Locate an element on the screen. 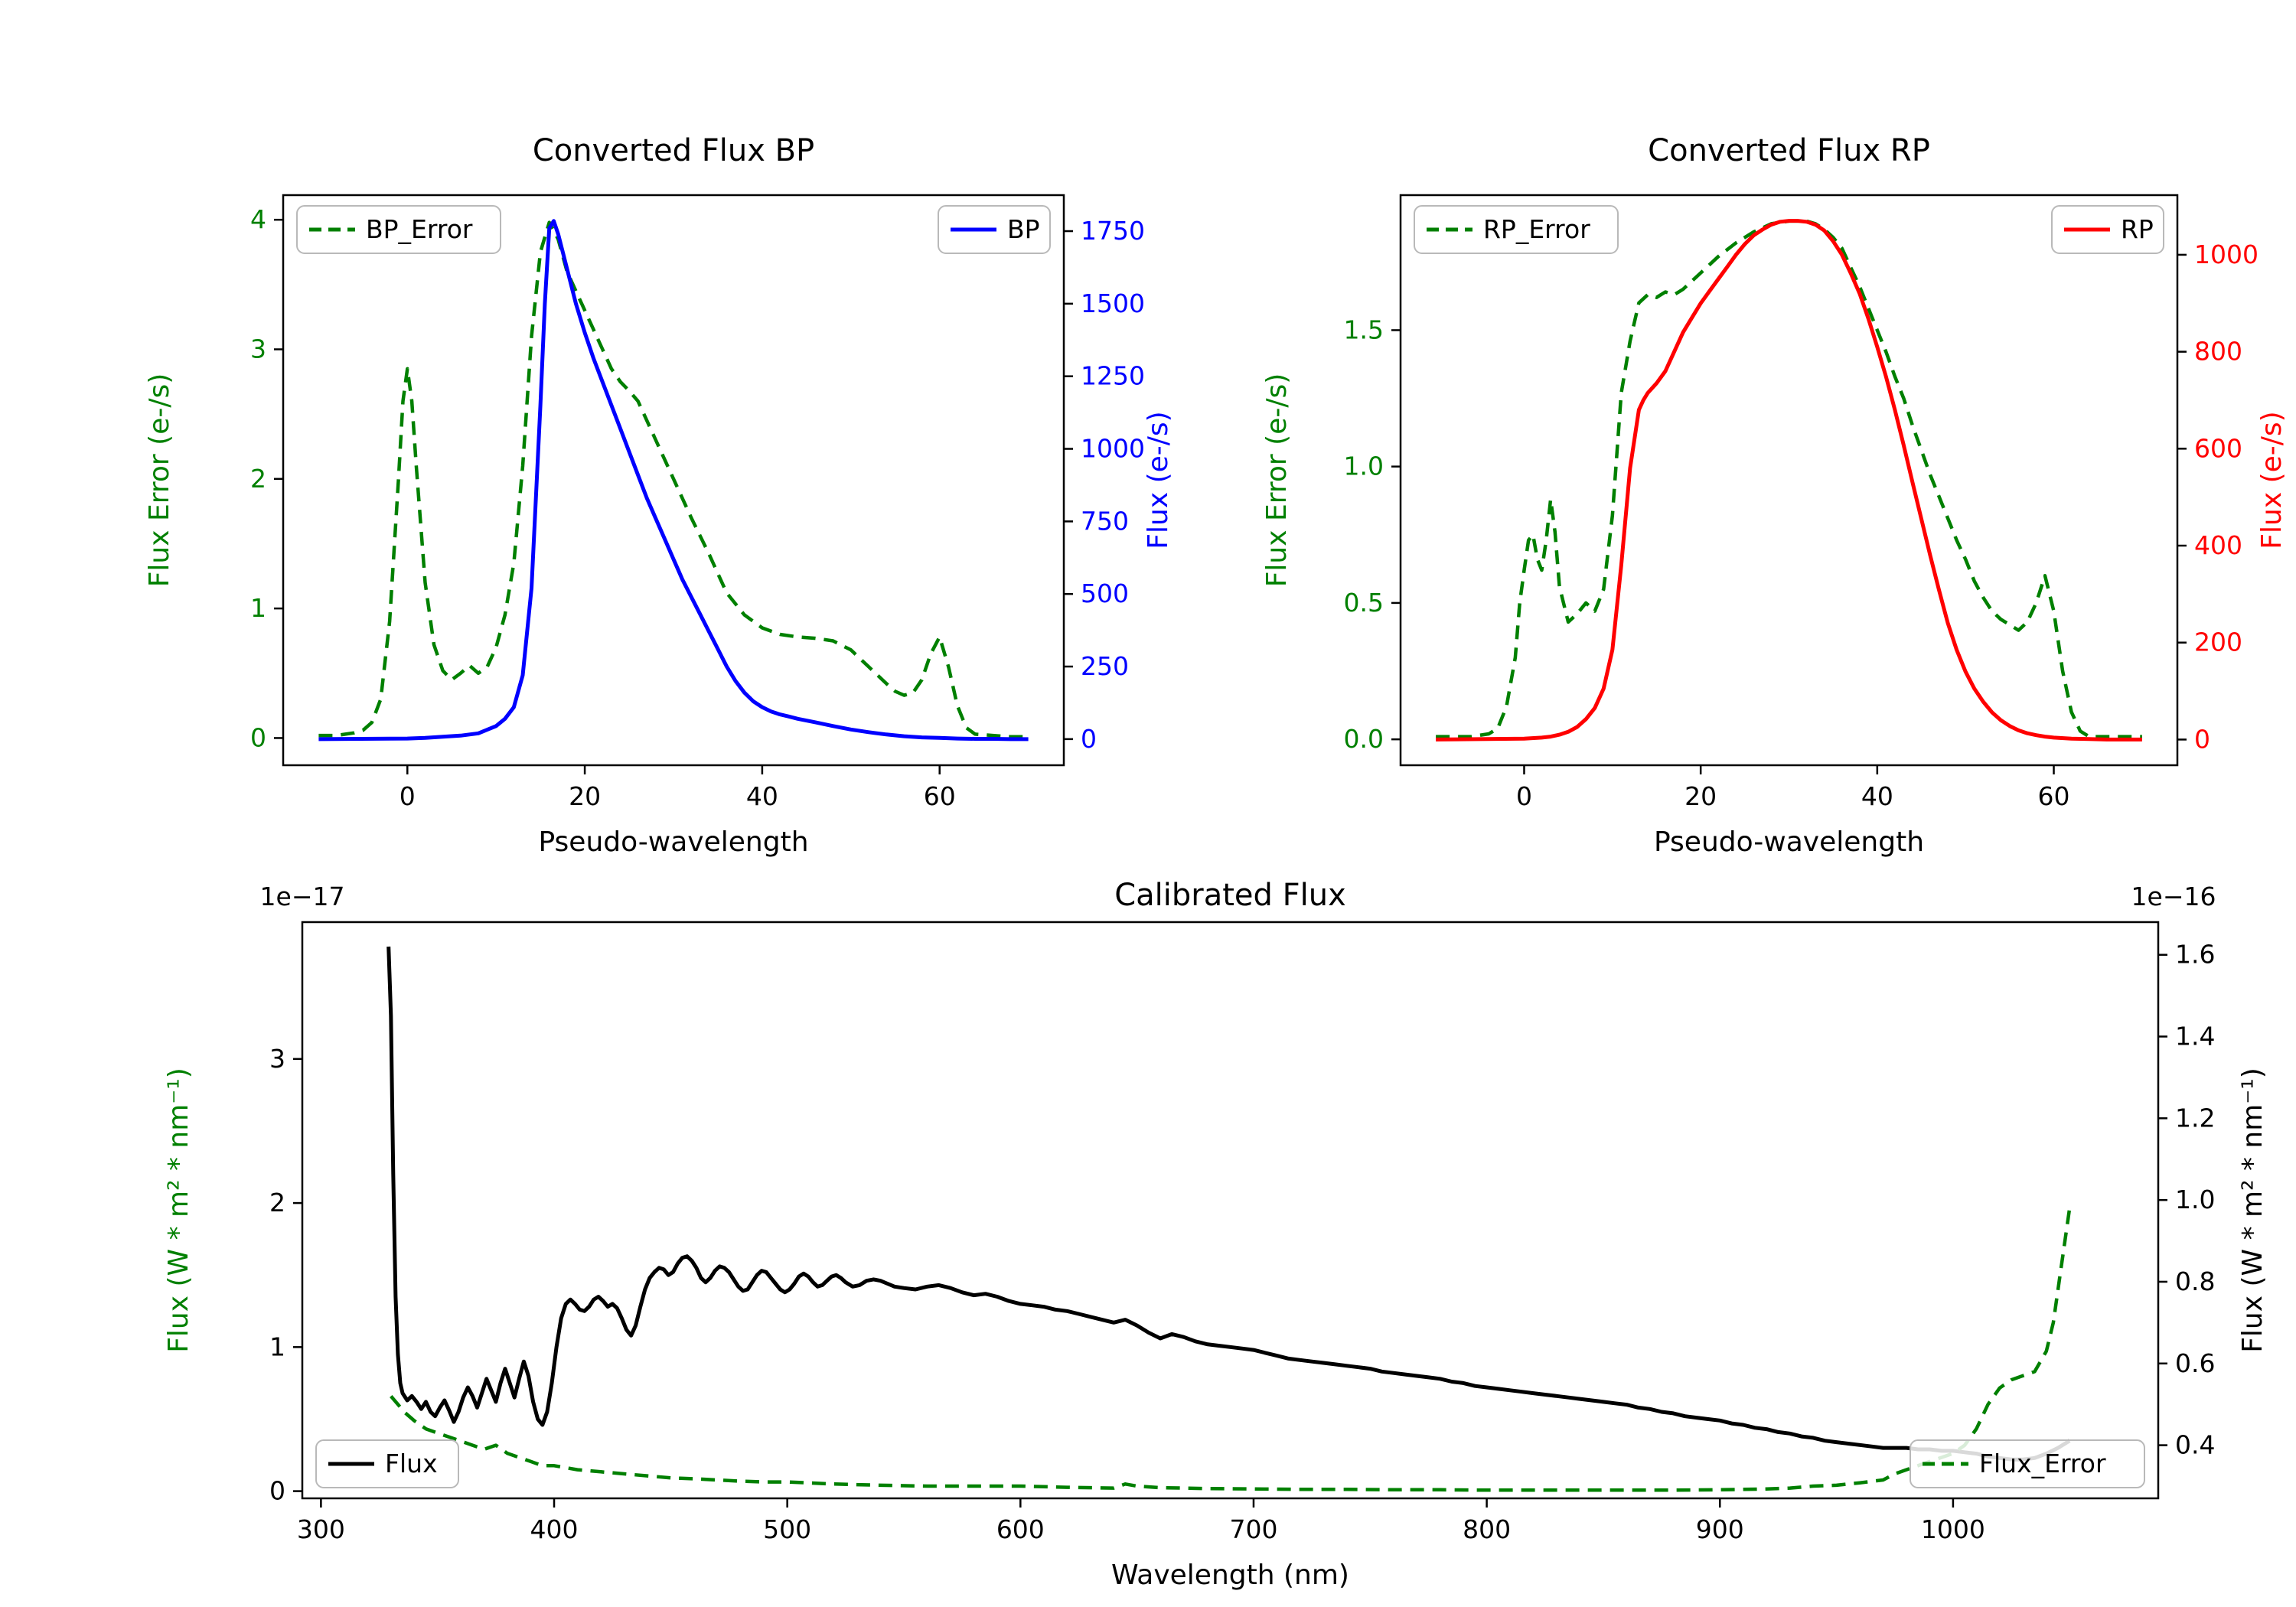 Image resolution: width=2296 pixels, height=1607 pixels. x-tick-label: 500 is located at coordinates (787, 1529).